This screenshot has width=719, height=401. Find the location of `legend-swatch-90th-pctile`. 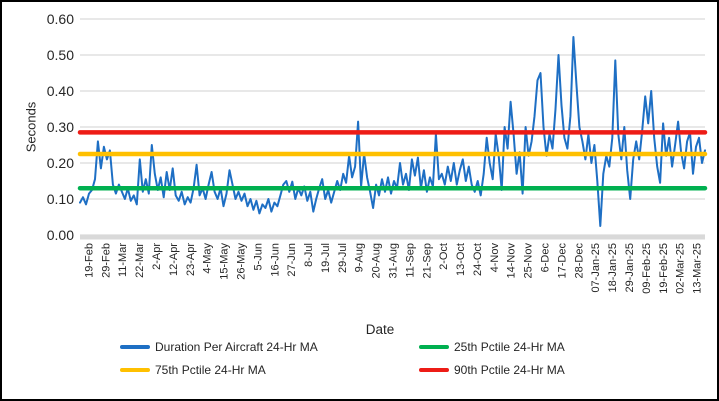

legend-swatch-90th-pctile is located at coordinates (434, 370).